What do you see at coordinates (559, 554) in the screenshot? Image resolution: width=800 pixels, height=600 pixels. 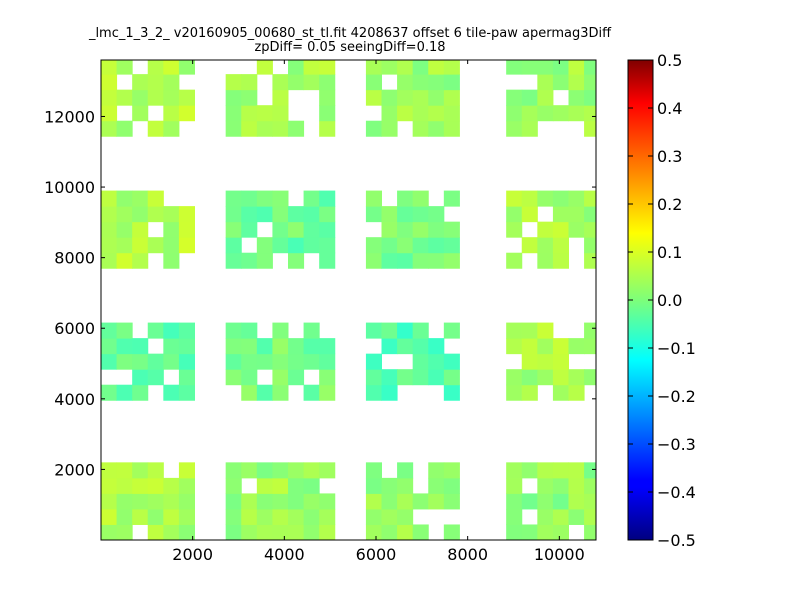 I see `x-tick-label: 10000` at bounding box center [559, 554].